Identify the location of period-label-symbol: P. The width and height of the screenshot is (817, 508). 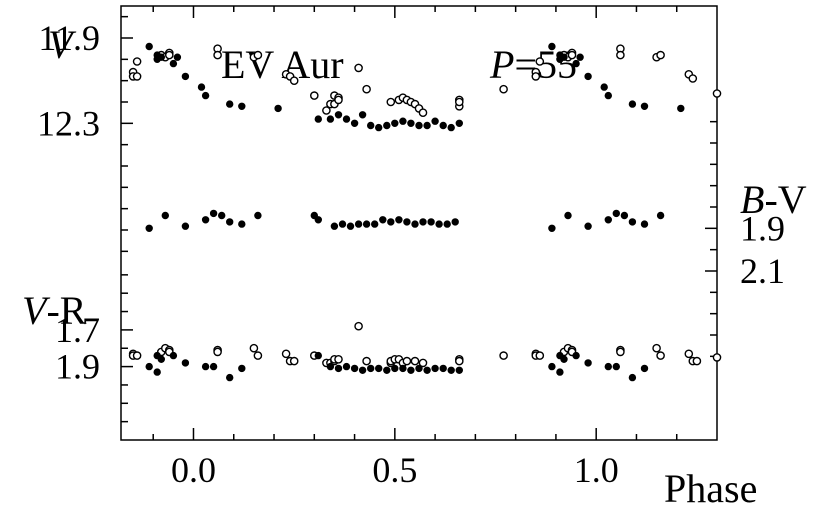
(501, 64).